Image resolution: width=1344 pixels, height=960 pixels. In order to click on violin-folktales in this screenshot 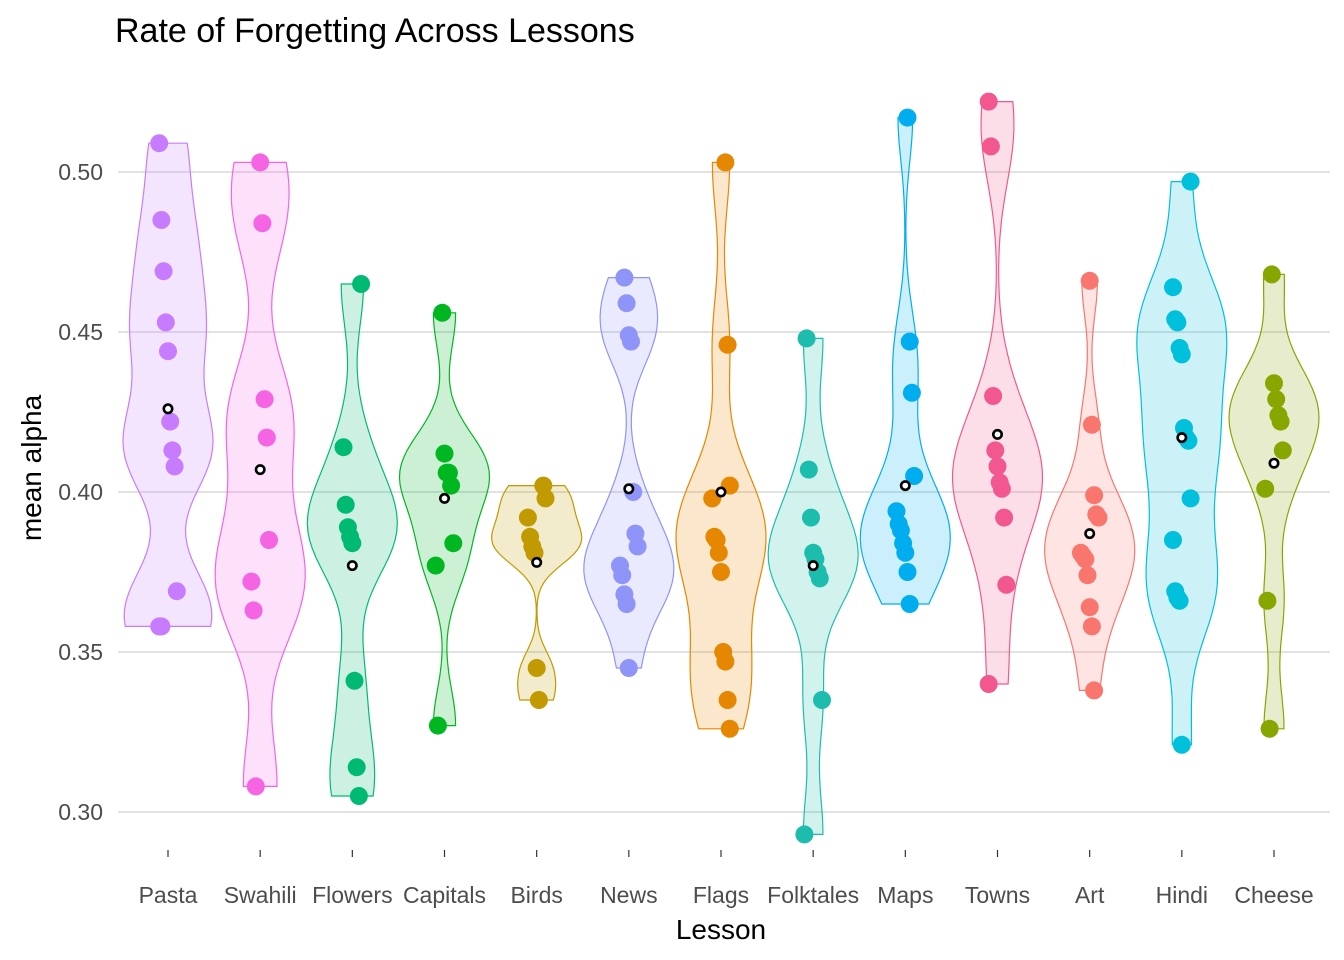, I will do `click(813, 586)`.